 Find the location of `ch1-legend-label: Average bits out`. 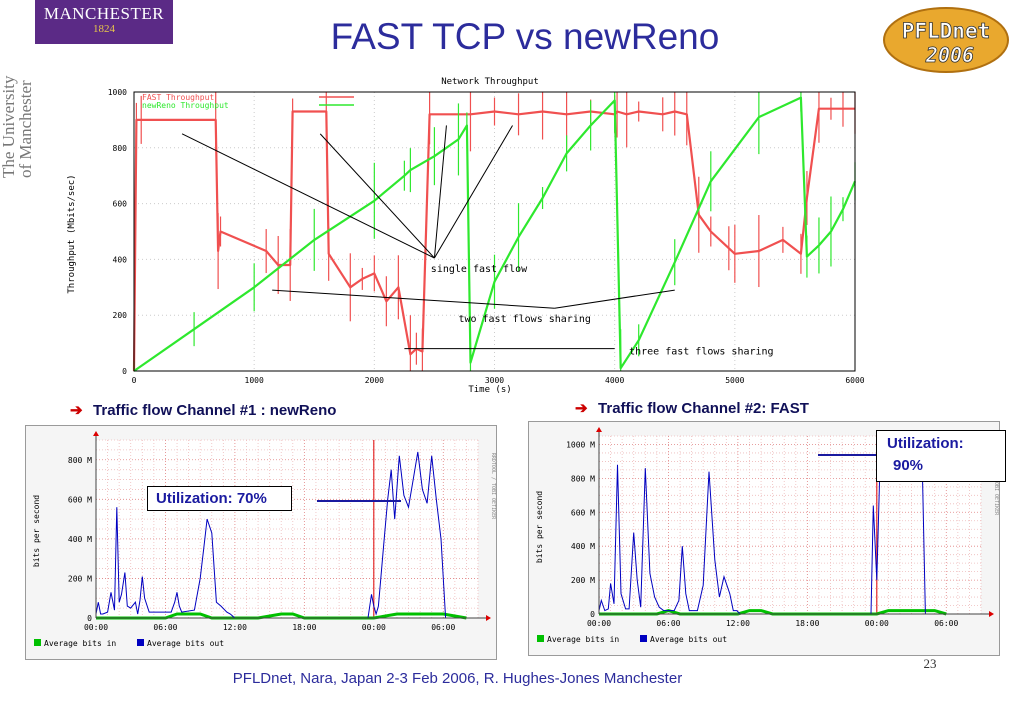

ch1-legend-label: Average bits out is located at coordinates (185, 643).